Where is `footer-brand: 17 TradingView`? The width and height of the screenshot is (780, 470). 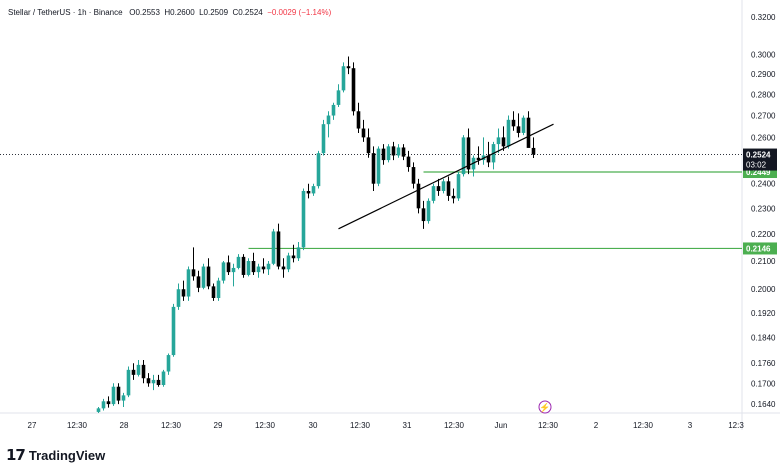 footer-brand: 17 TradingView is located at coordinates (55, 455).